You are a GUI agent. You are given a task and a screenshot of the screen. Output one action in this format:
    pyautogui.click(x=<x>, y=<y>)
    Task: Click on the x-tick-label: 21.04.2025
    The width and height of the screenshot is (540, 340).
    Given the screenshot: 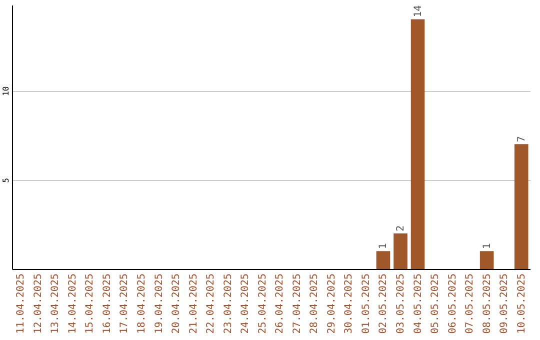 What is the action you would take?
    pyautogui.click(x=194, y=304)
    